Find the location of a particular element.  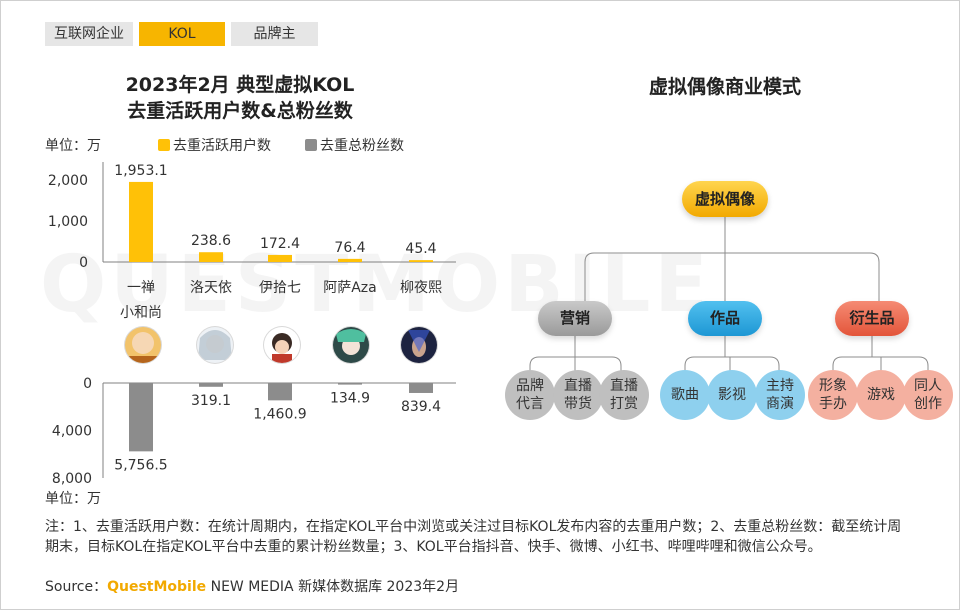

total-fans-value-label: 134.9 is located at coordinates (350, 399).